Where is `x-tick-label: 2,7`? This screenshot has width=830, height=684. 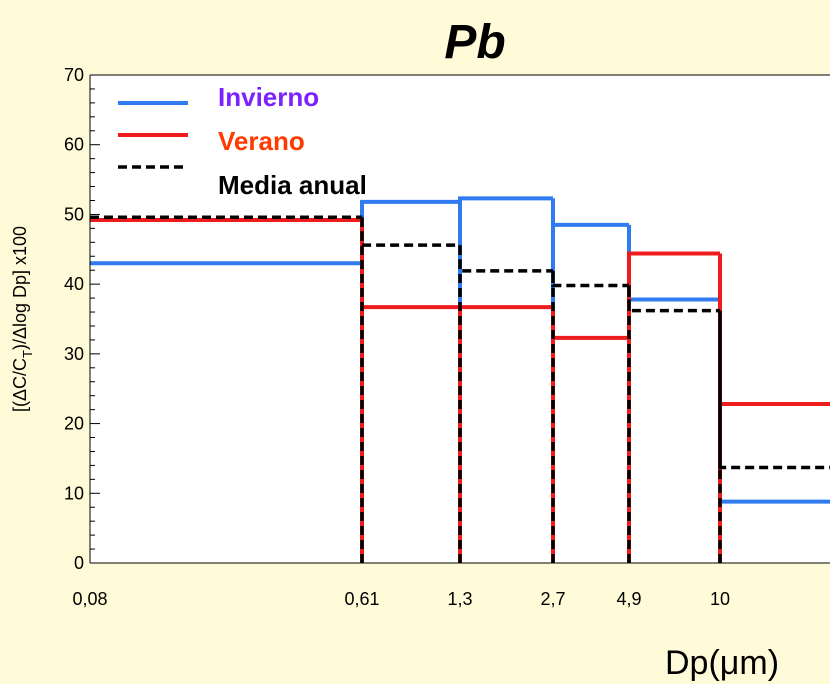 x-tick-label: 2,7 is located at coordinates (552, 599).